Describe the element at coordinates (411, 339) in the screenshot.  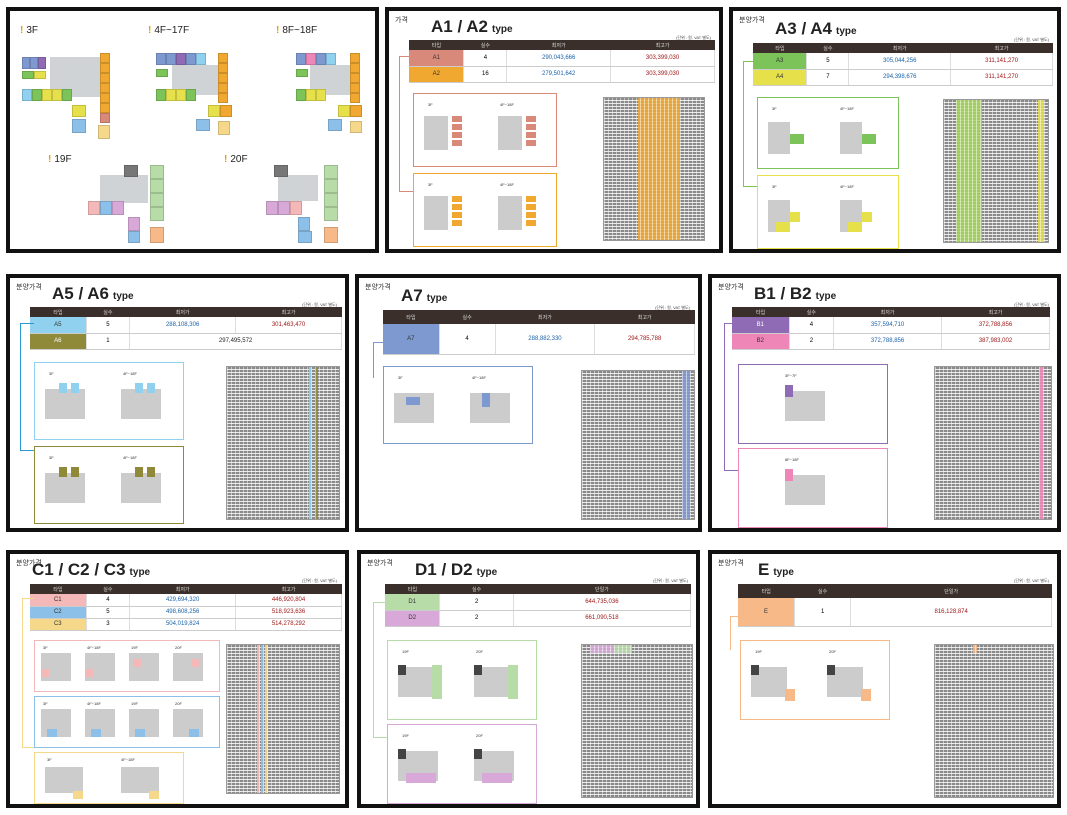
I see `type-cell: A7` at that location.